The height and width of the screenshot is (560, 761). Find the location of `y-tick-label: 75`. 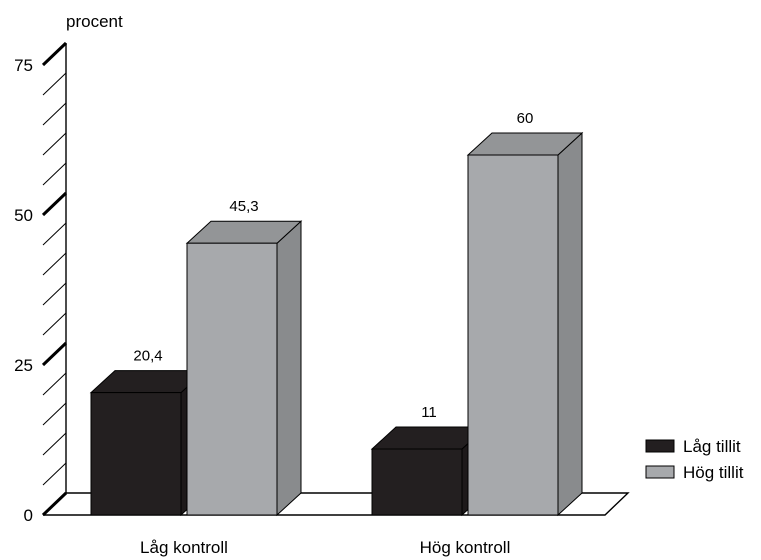

y-tick-label: 75 is located at coordinates (23, 65).